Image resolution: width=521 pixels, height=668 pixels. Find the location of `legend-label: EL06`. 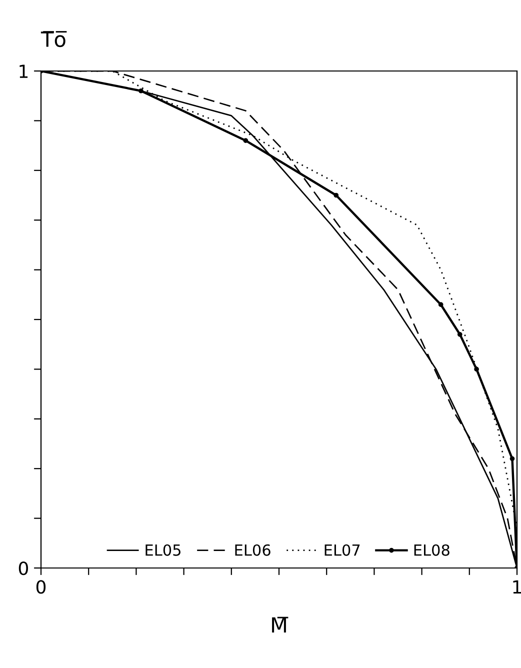

legend-label: EL06 is located at coordinates (252, 550).